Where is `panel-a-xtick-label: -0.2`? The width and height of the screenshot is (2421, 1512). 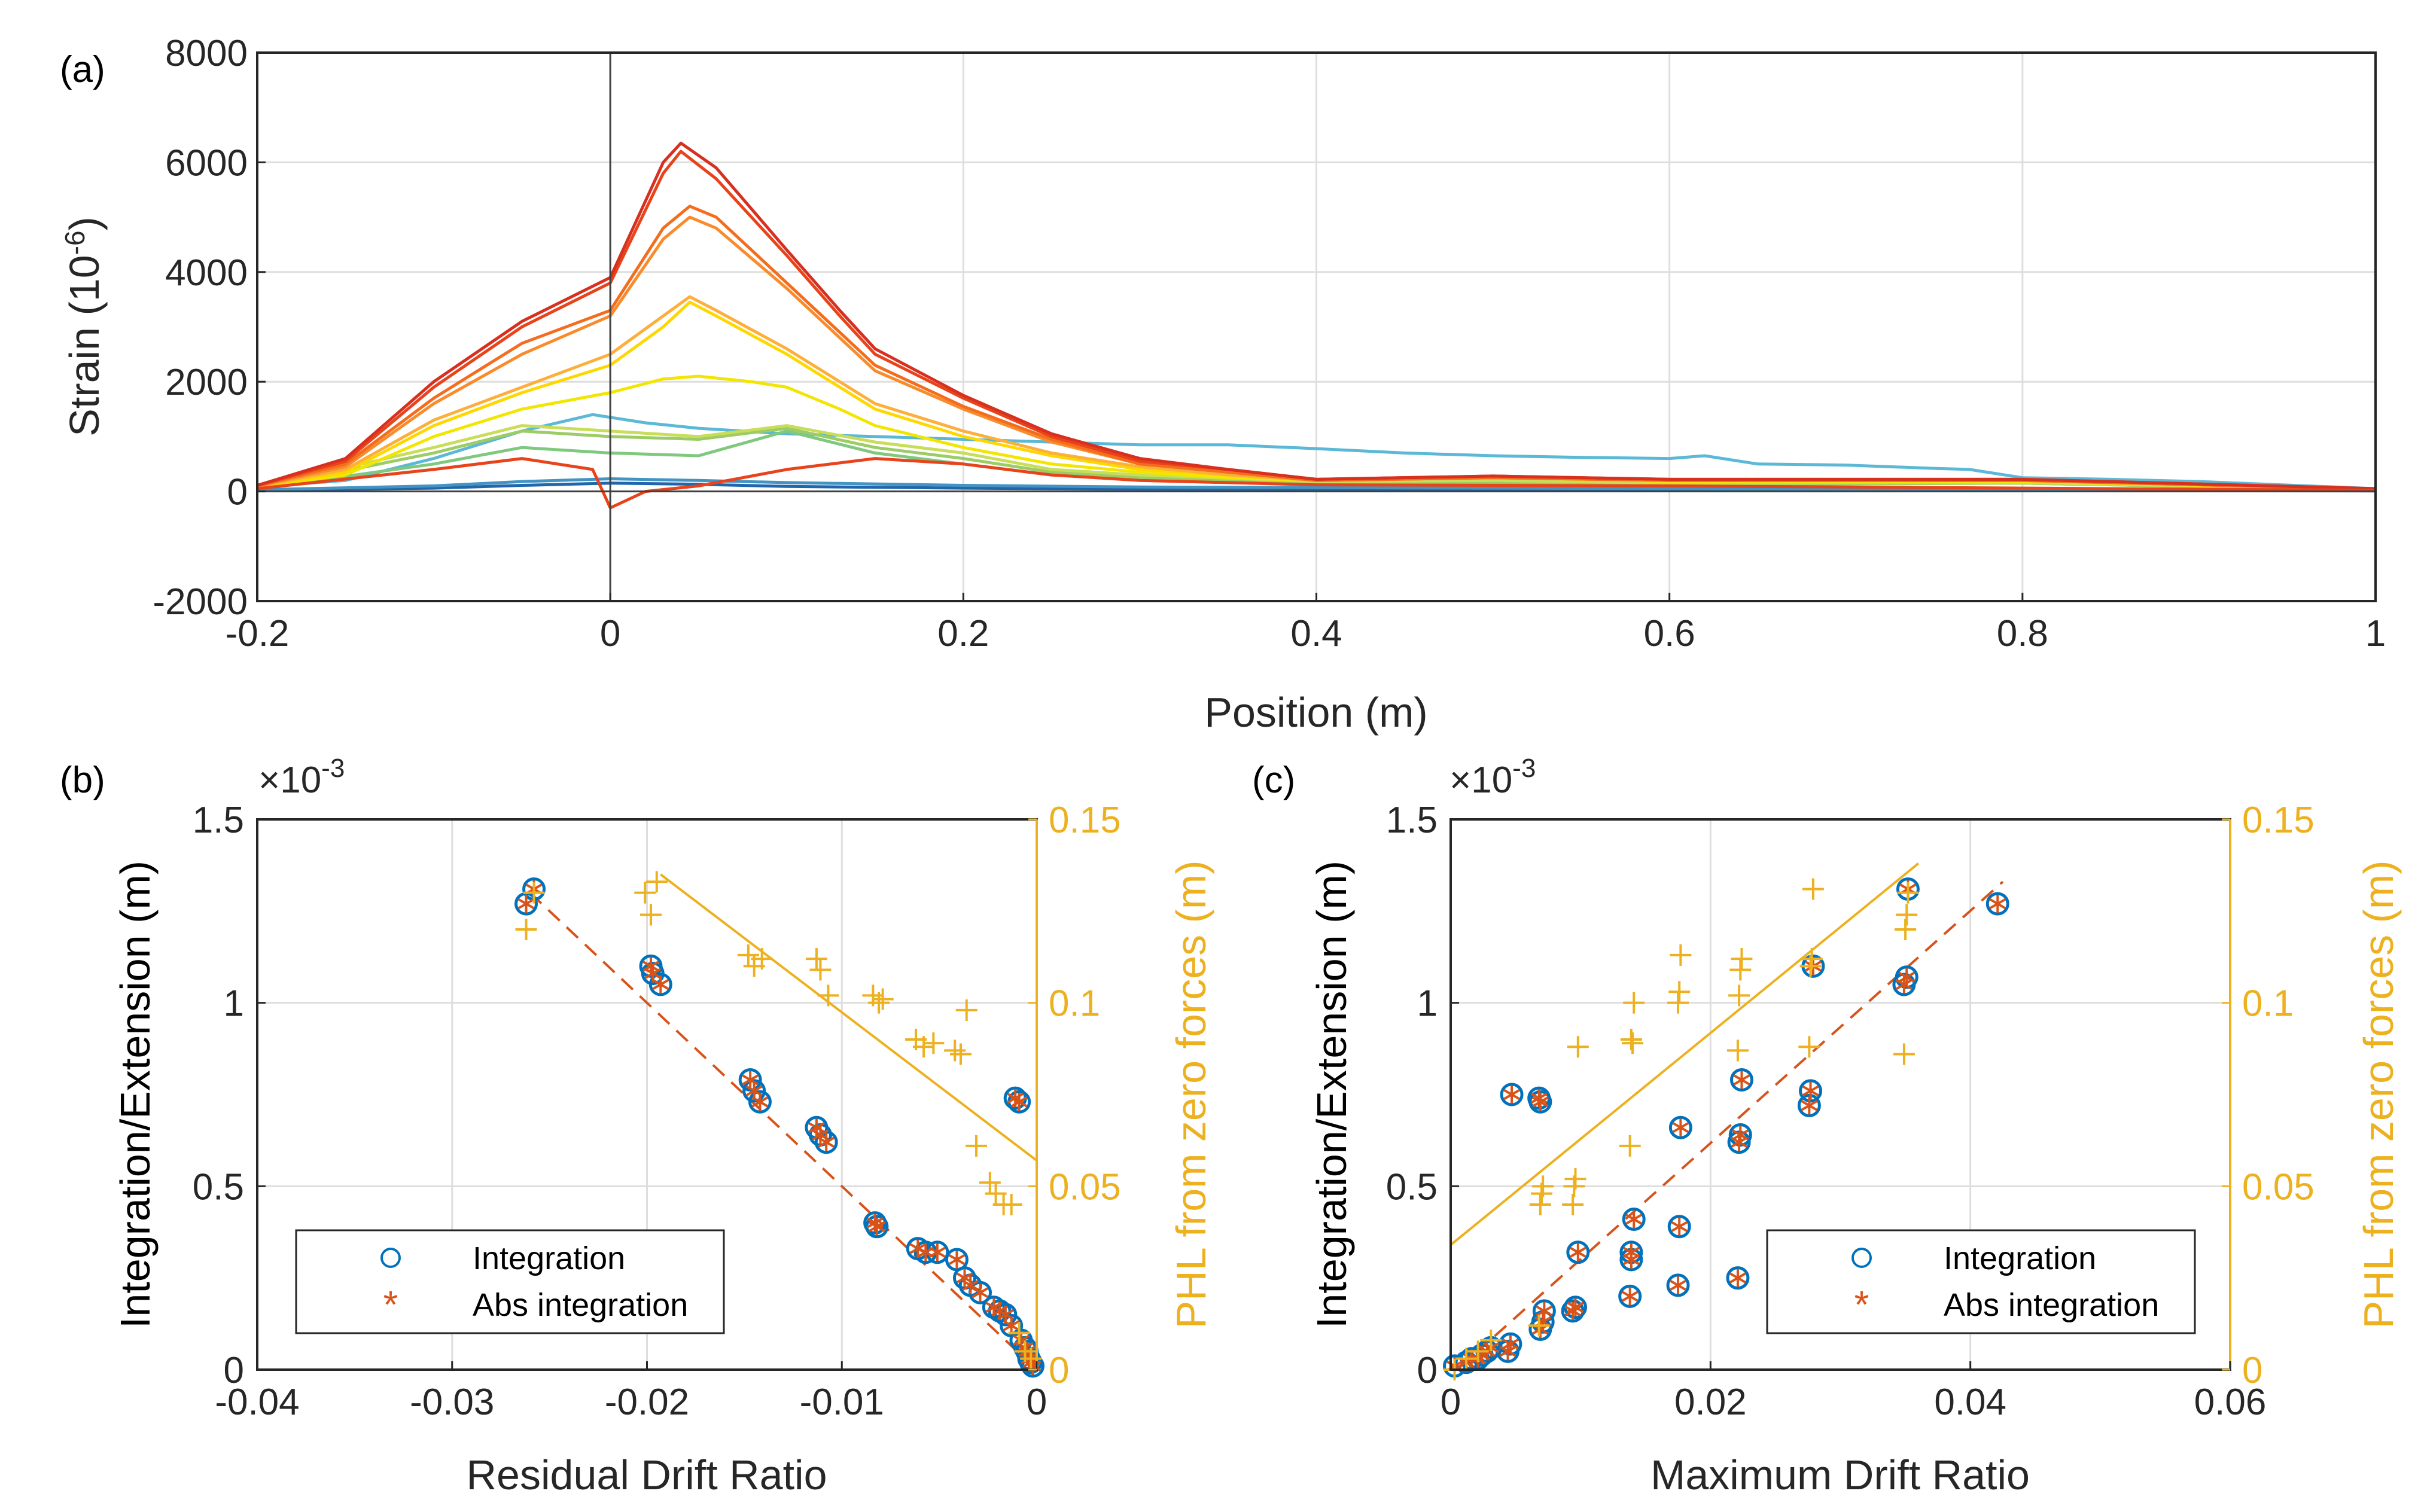 panel-a-xtick-label: -0.2 is located at coordinates (258, 633).